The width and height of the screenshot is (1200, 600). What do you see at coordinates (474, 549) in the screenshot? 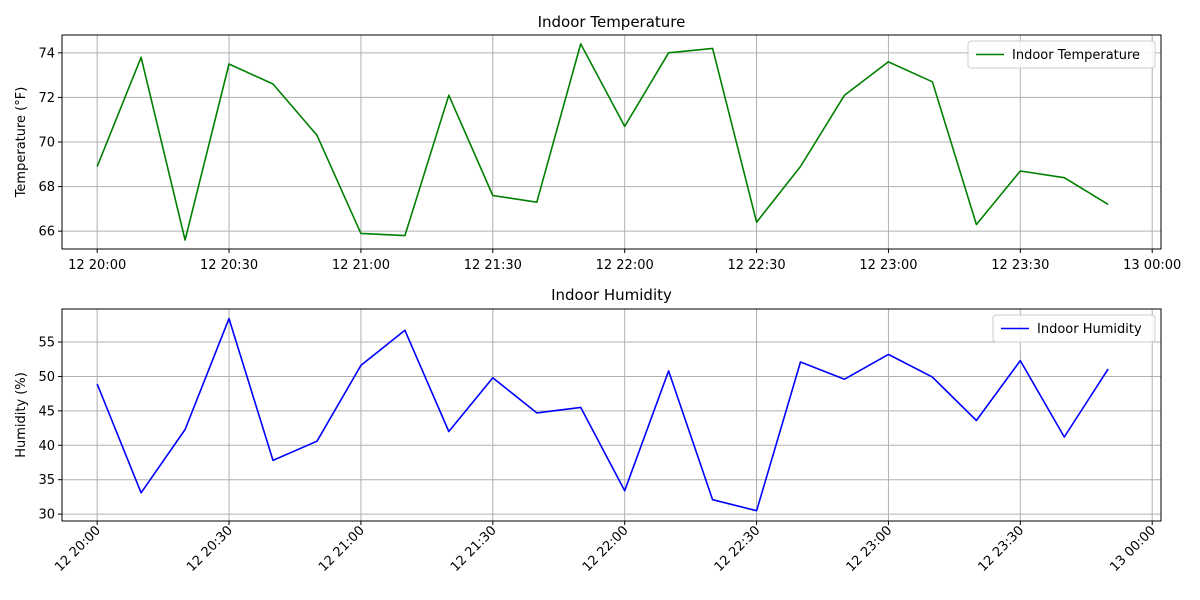
I see `humidity-xtick-label-3: 12 21:30` at bounding box center [474, 549].